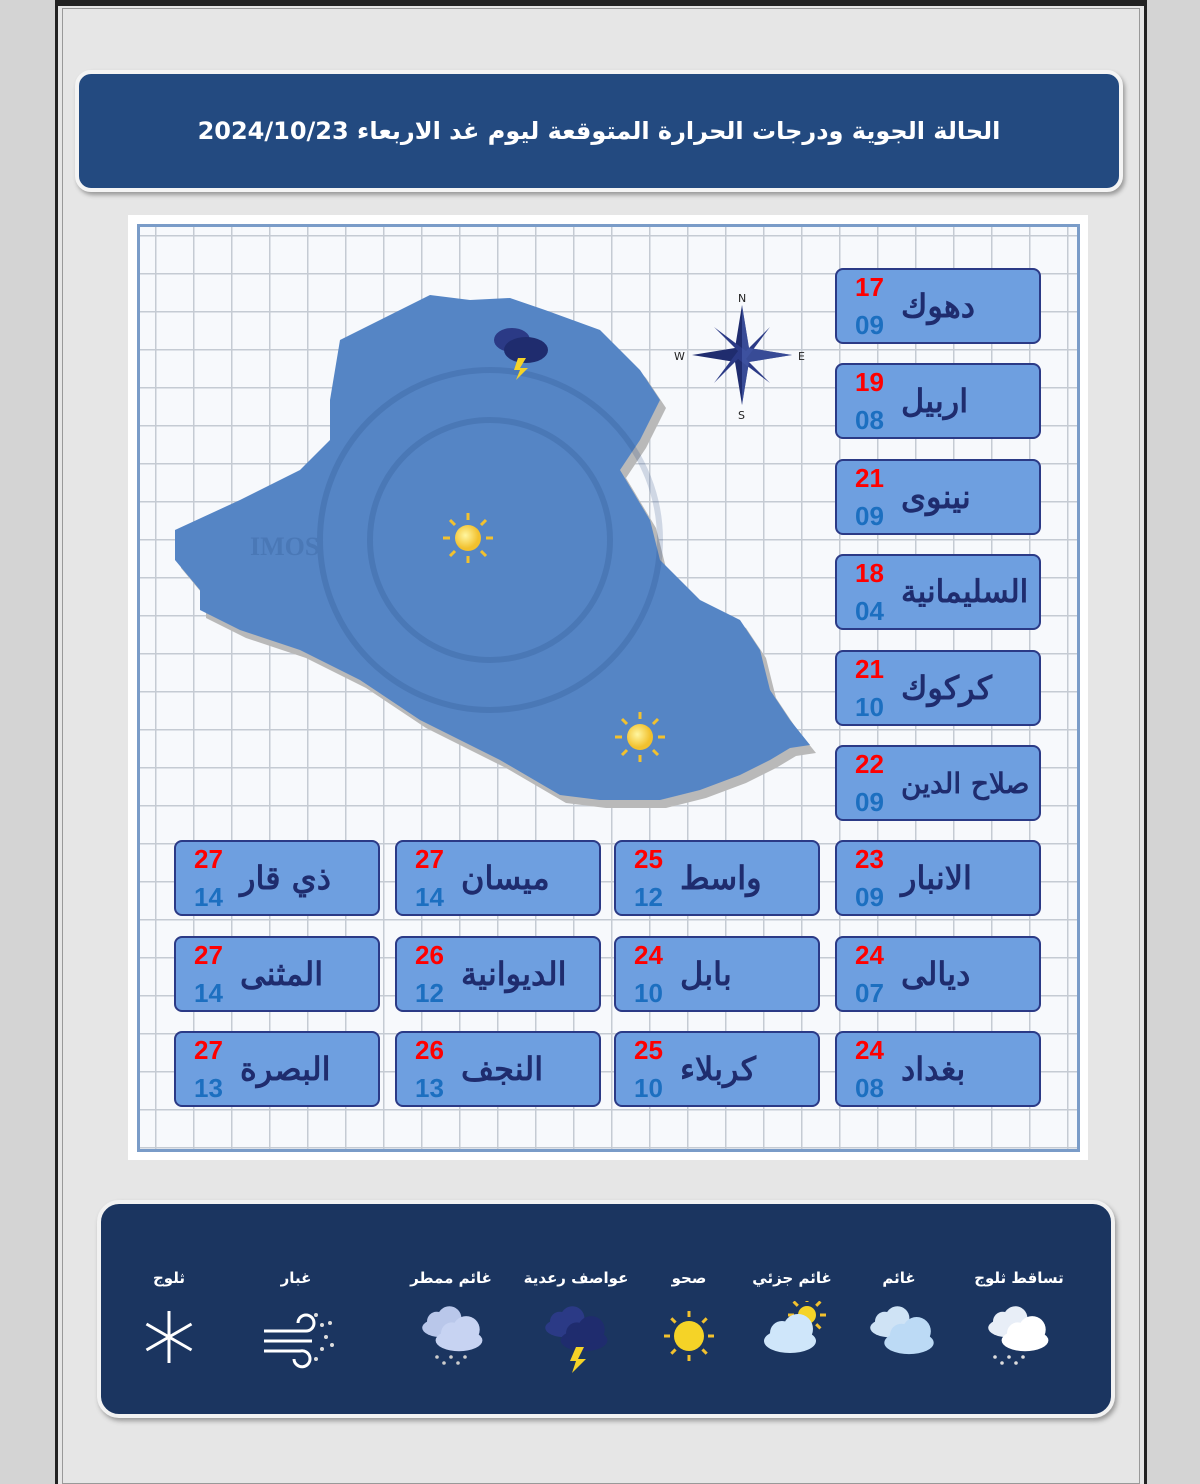  What do you see at coordinates (742, 298) in the screenshot?
I see `compass-n: N` at bounding box center [742, 298].